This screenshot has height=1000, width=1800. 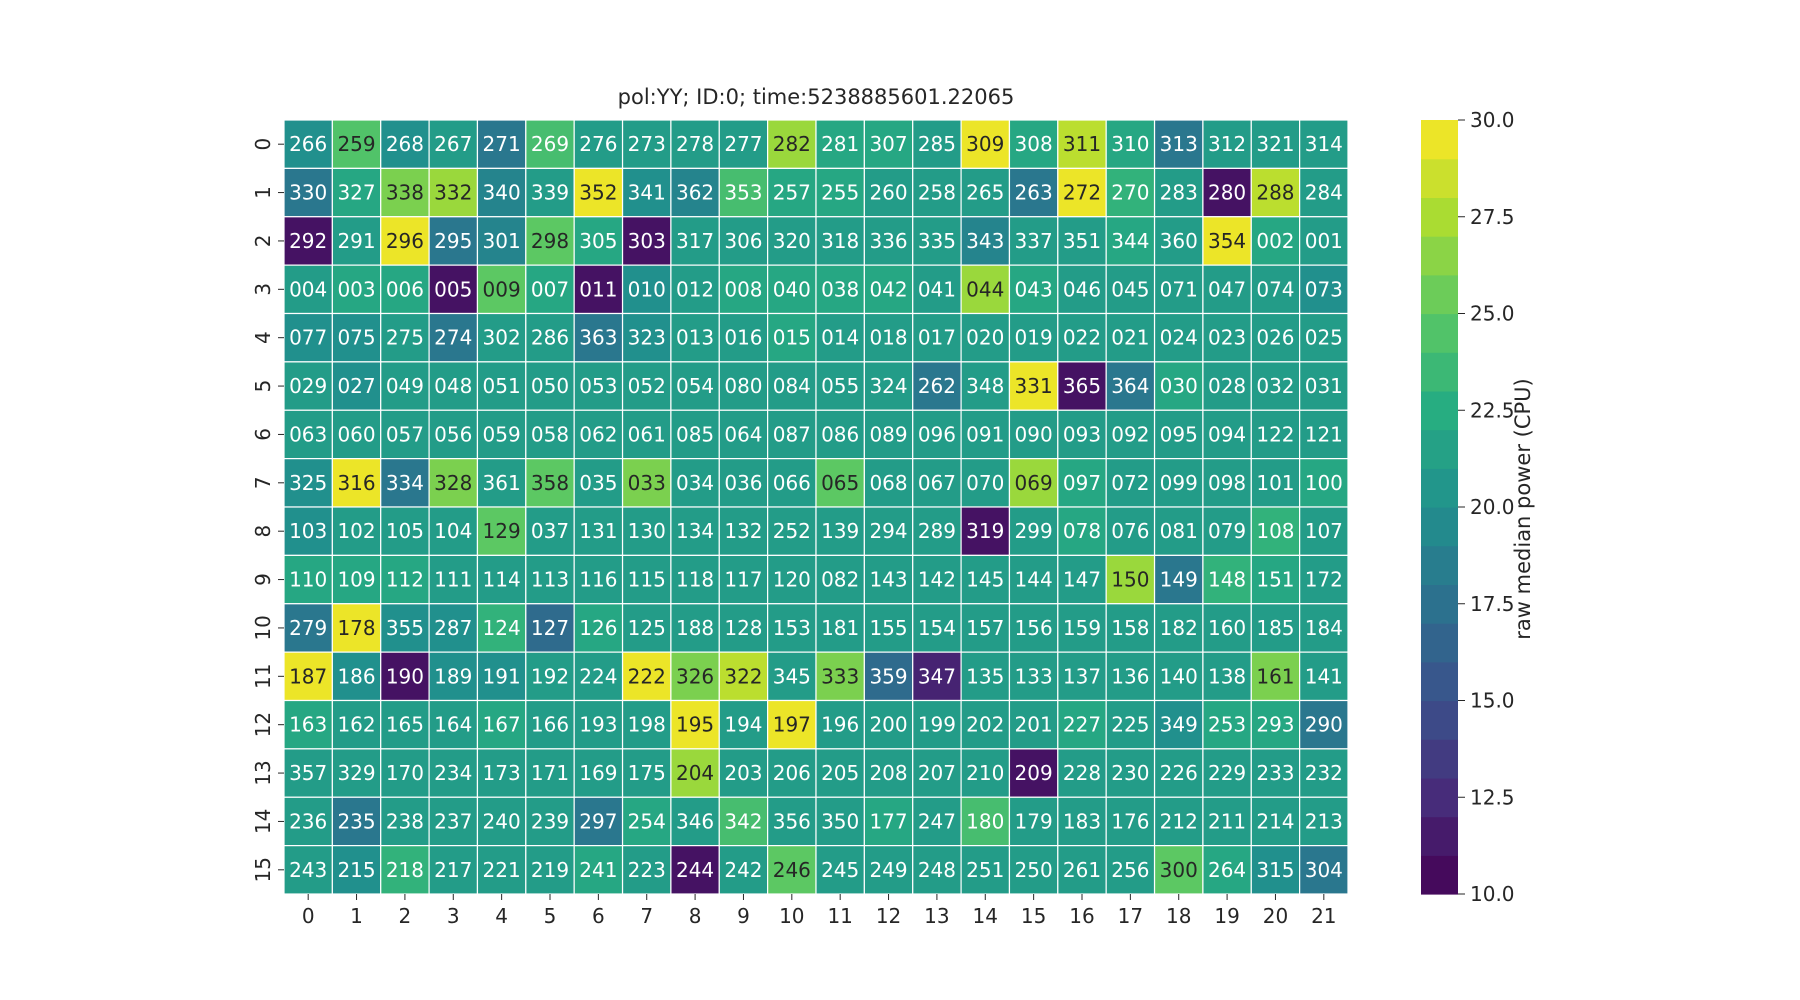 I want to click on cell-label: 159, so click(x=1082, y=628).